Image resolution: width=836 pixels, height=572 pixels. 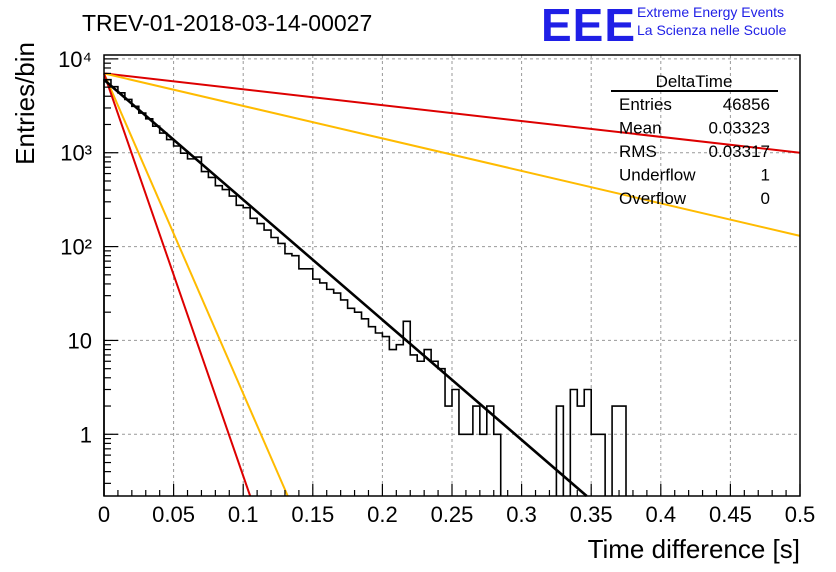 I want to click on y-tick-label: 10², so click(x=76, y=247).